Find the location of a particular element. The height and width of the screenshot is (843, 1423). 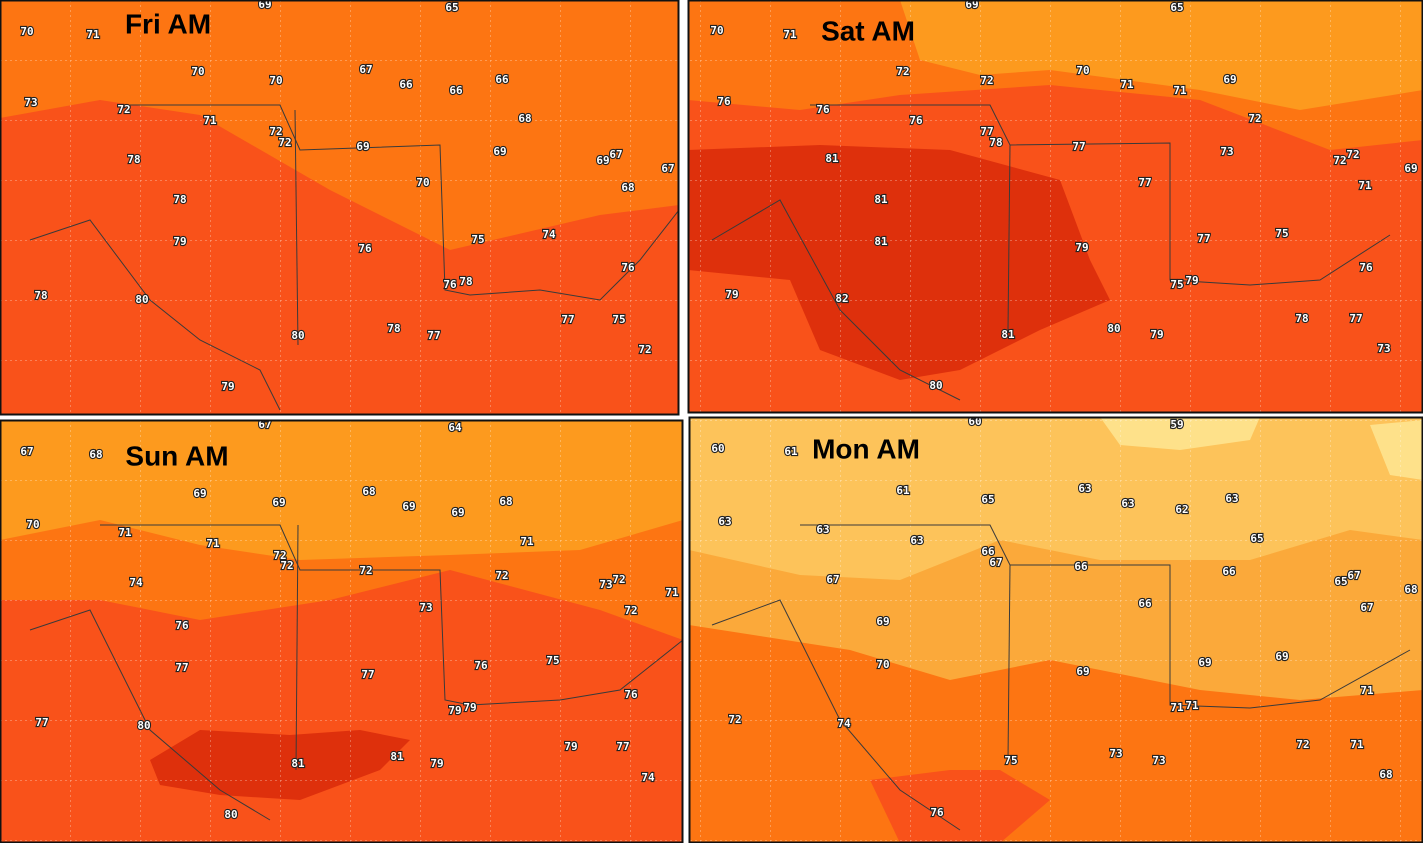

panel-title: Sun AM is located at coordinates (176, 455).